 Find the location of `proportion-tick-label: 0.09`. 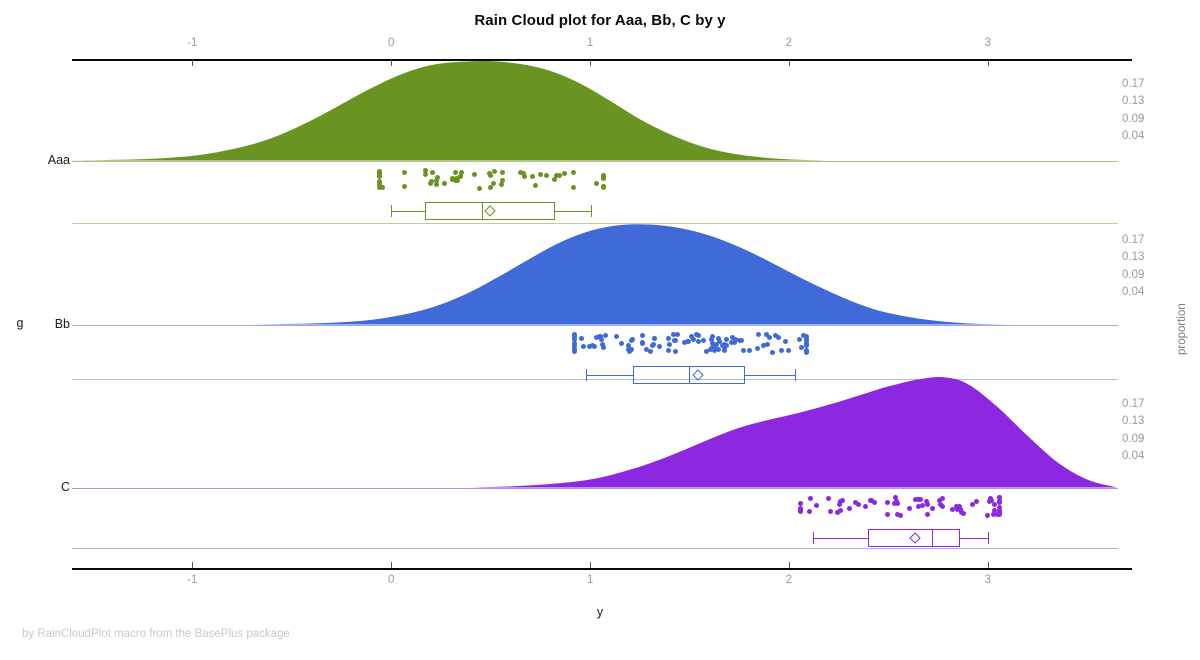

proportion-tick-label: 0.09 is located at coordinates (1133, 118).